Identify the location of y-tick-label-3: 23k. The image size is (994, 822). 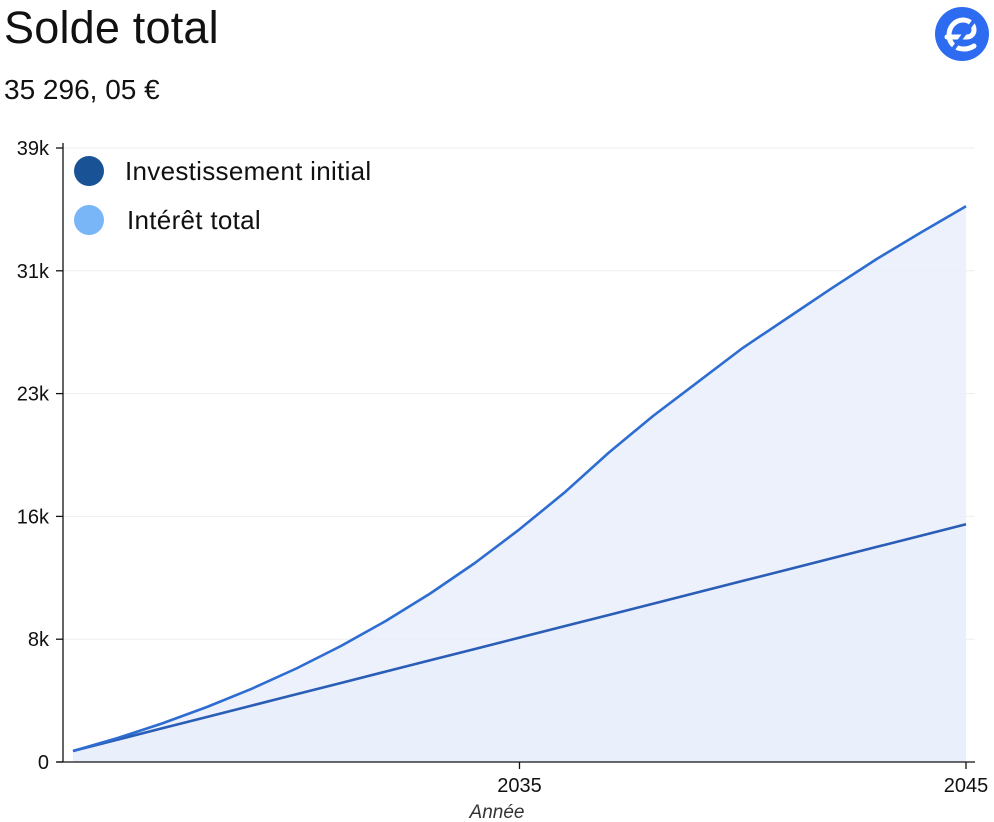
(33, 395).